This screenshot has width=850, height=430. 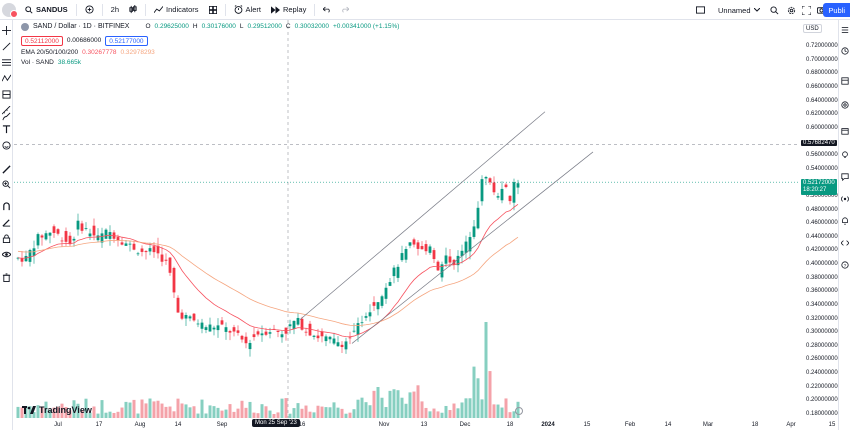 What do you see at coordinates (126, 40) in the screenshot?
I see `buy-price-button: 0.52177000` at bounding box center [126, 40].